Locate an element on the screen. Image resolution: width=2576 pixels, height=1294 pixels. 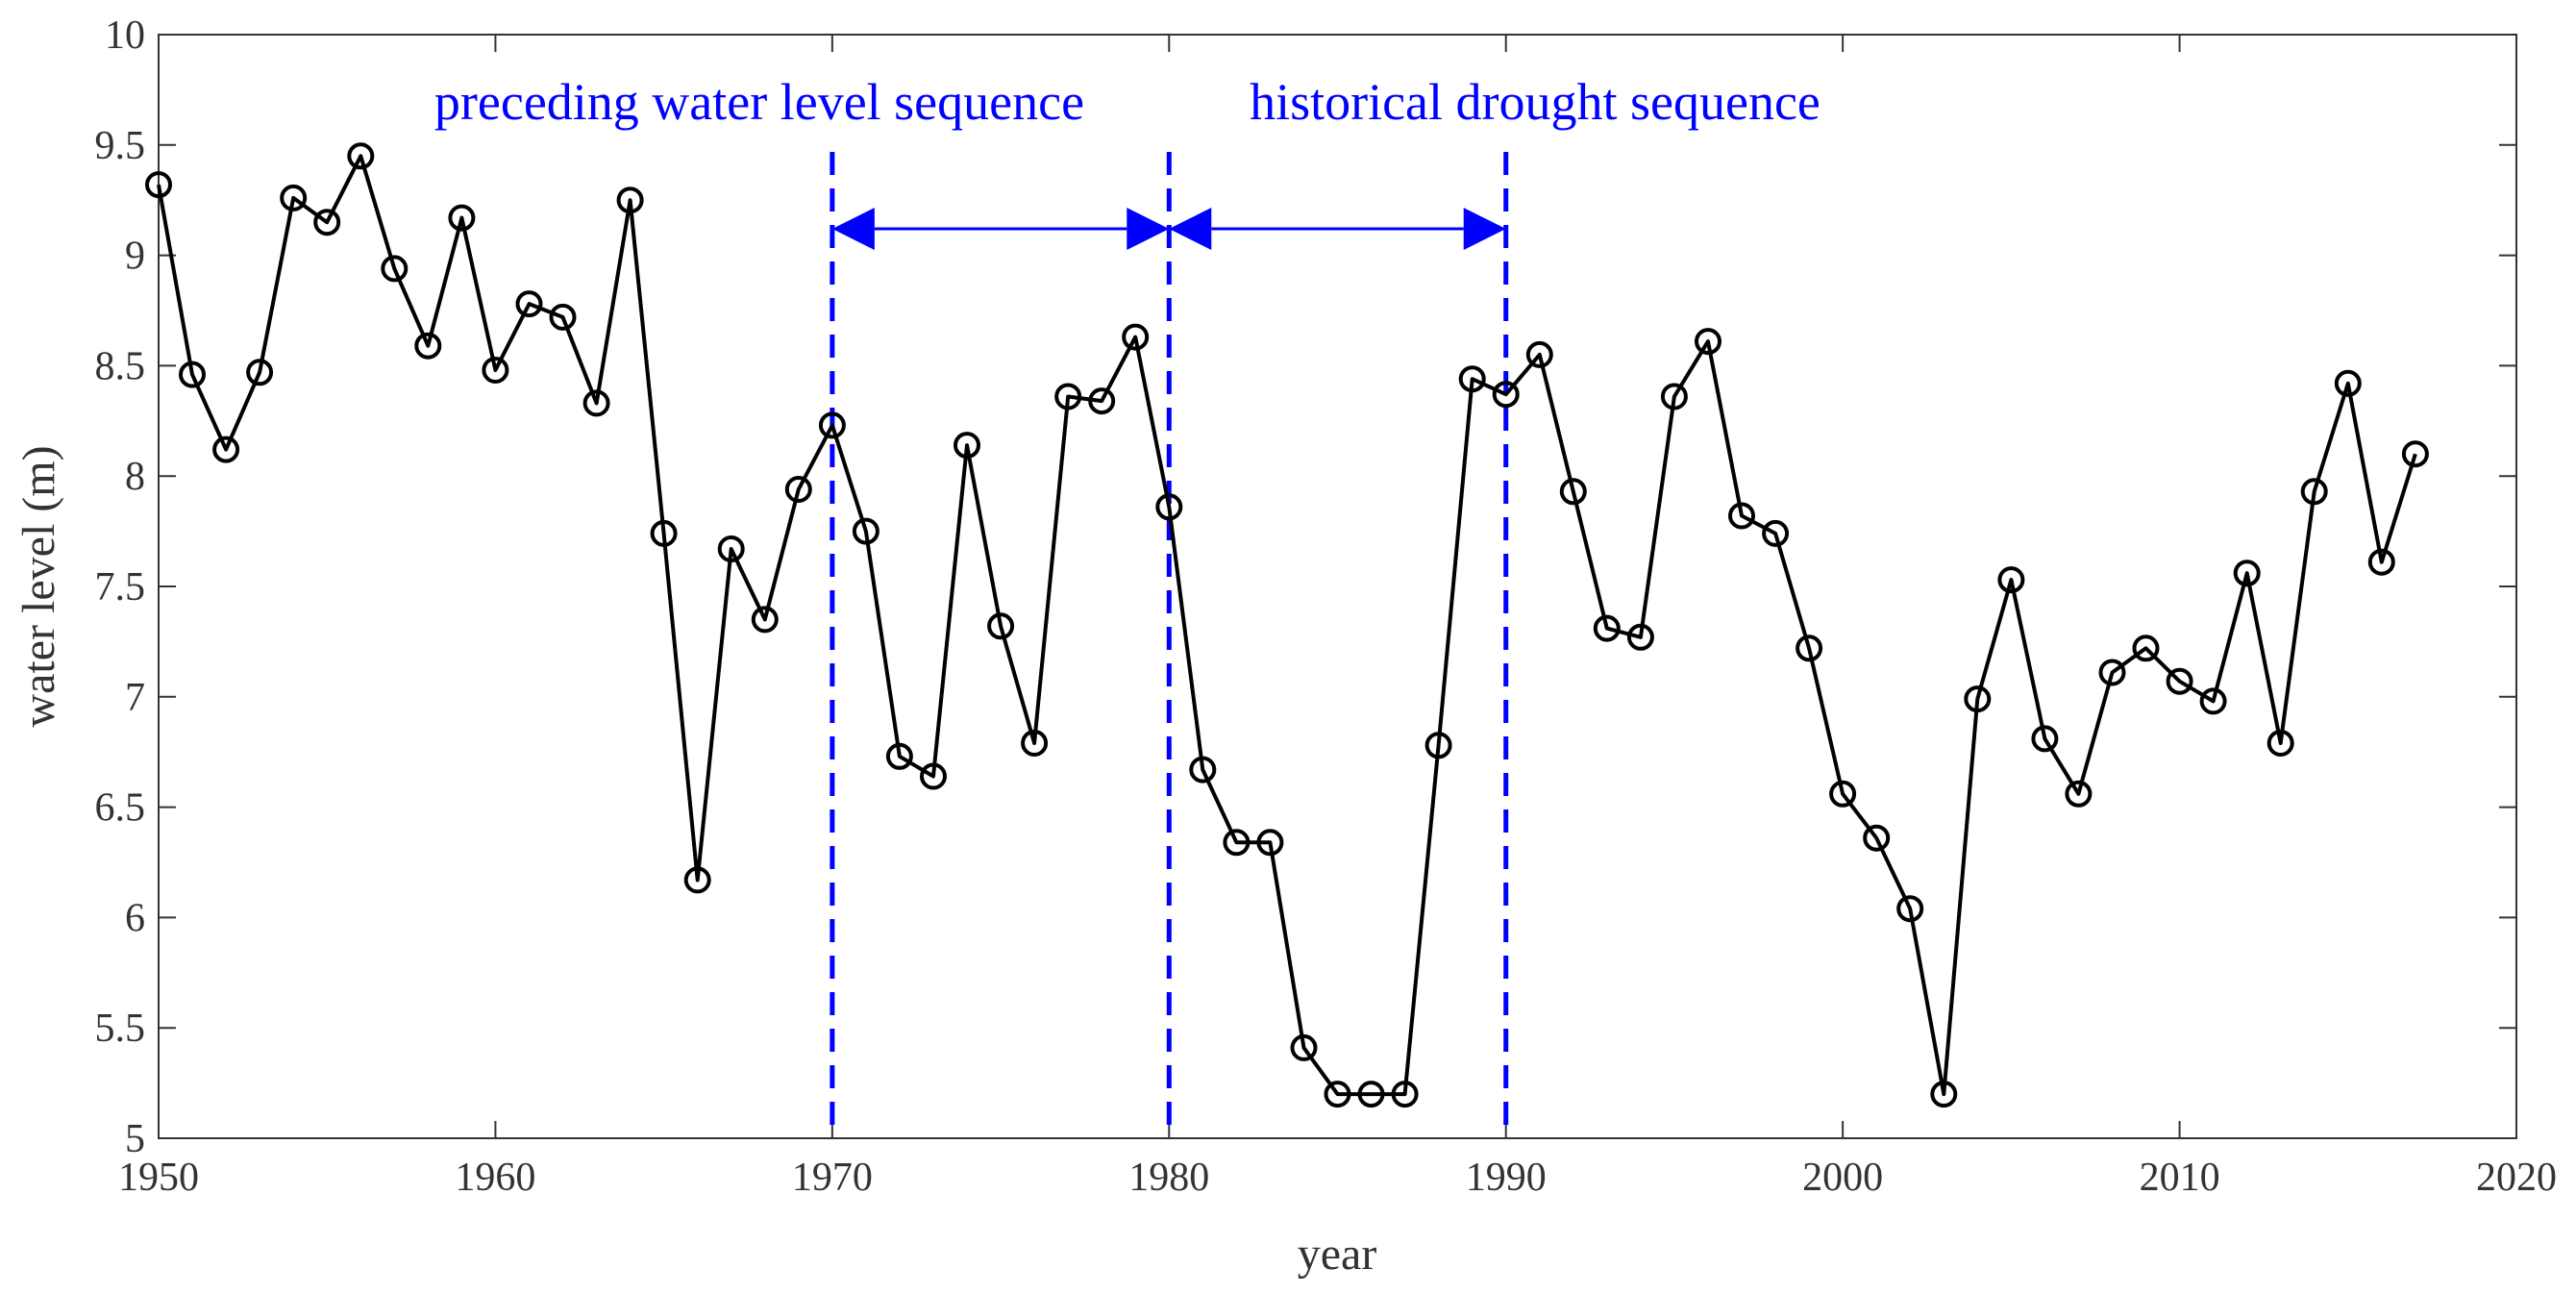
x-tick-label: 2020 is located at coordinates (2516, 1178).